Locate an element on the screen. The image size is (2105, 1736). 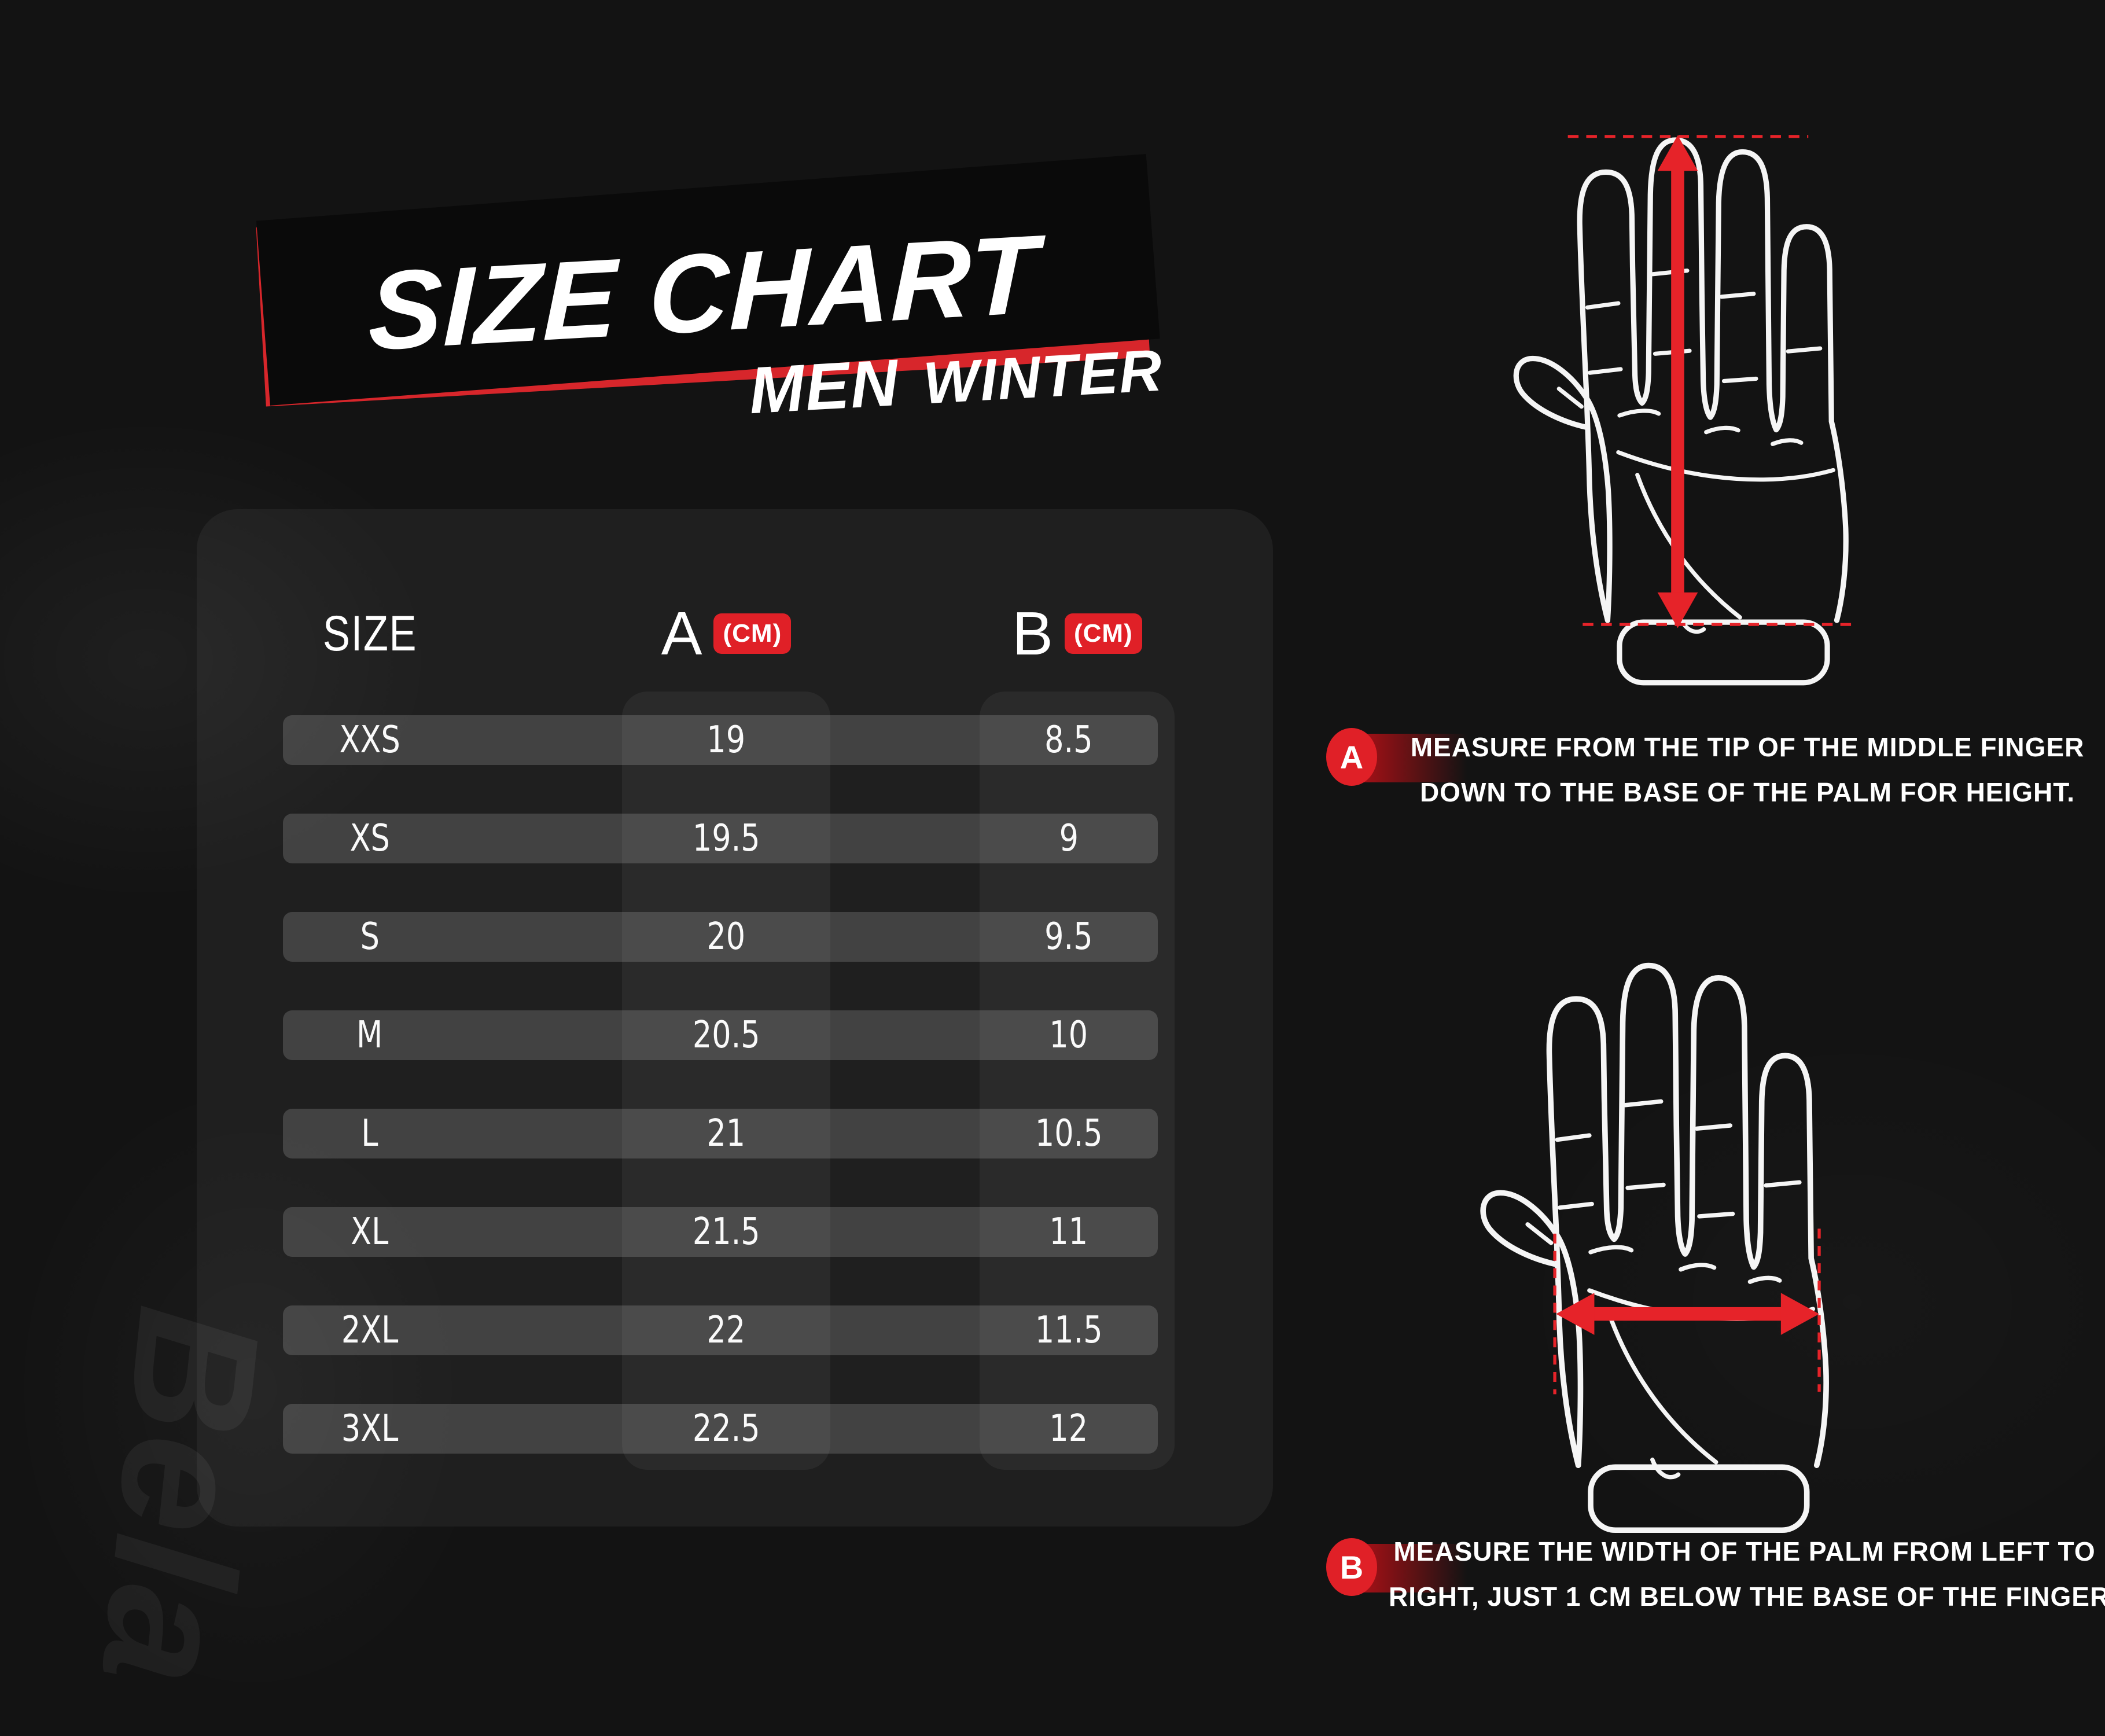
row-size: L is located at coordinates (370, 1133).